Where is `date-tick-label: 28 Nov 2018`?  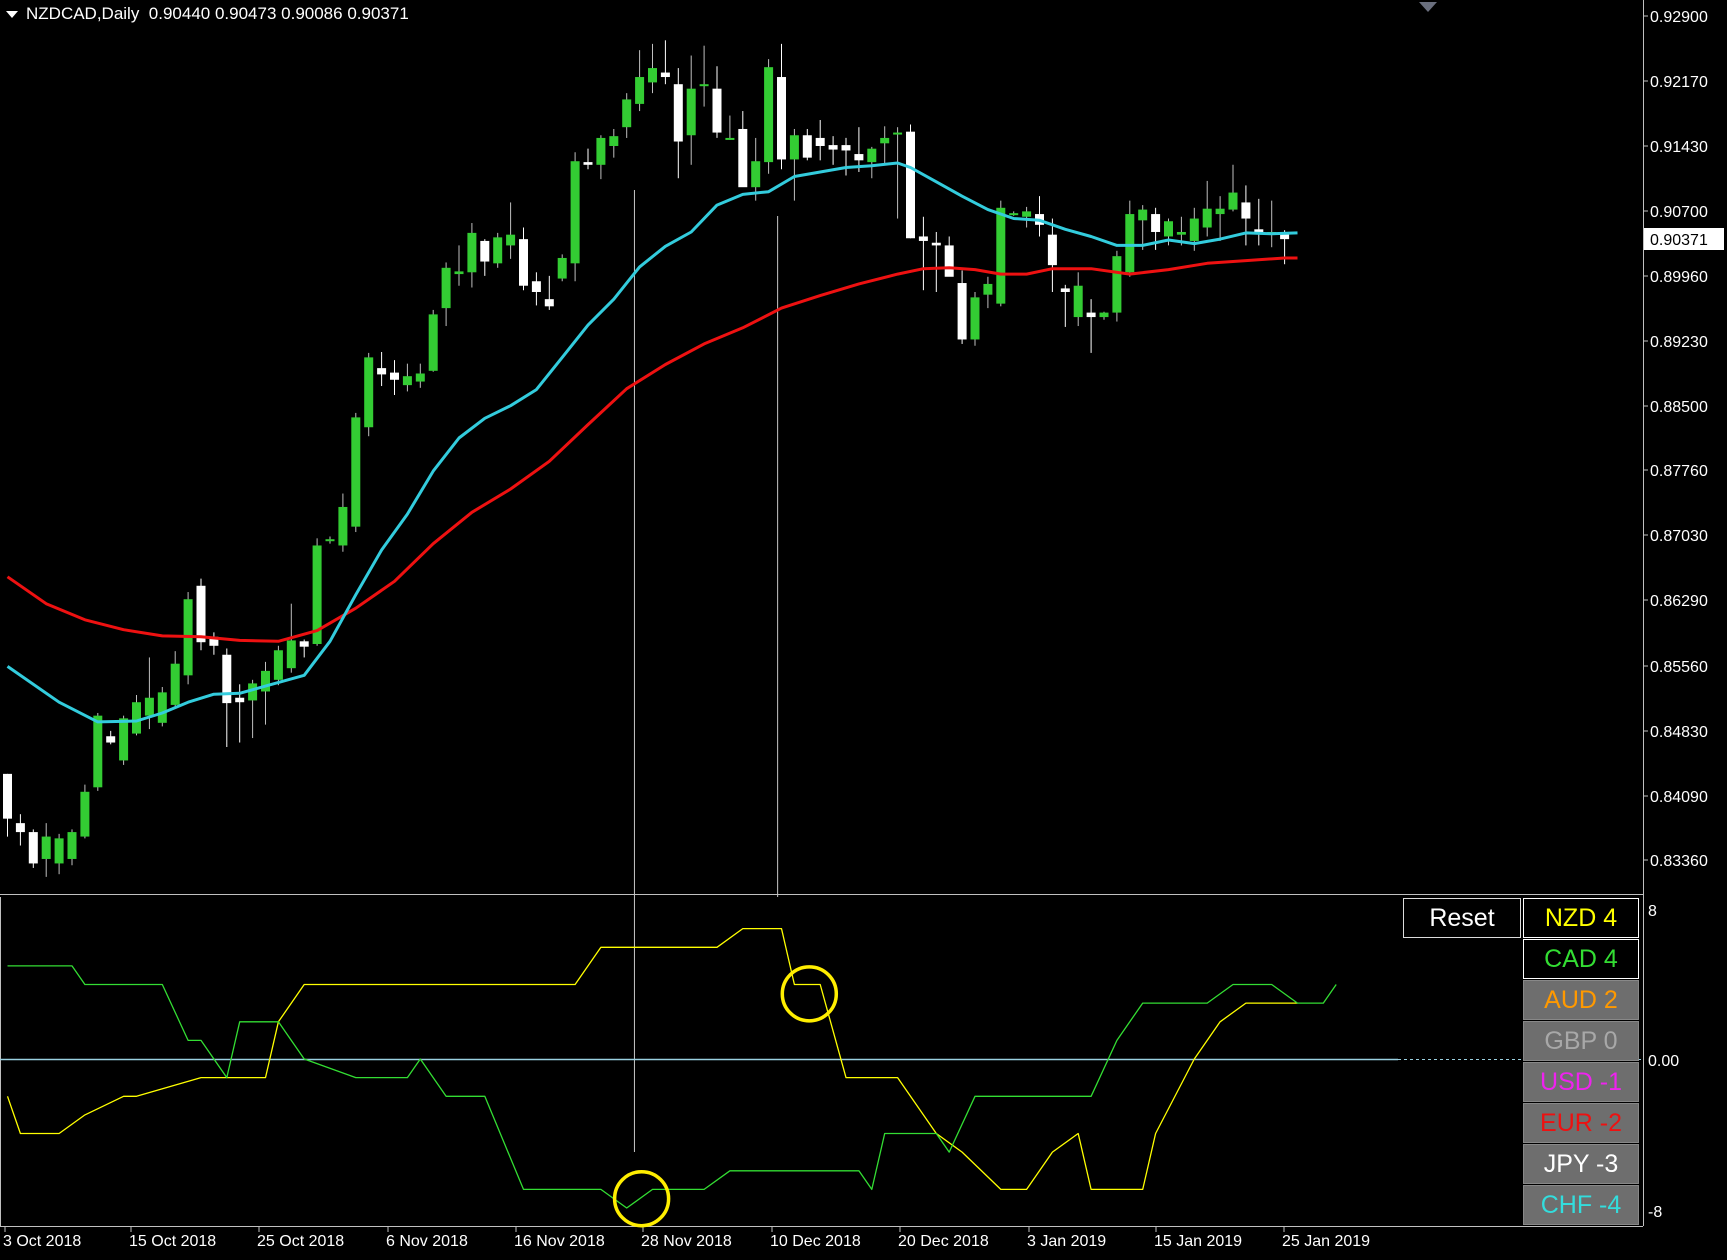
date-tick-label: 28 Nov 2018 is located at coordinates (686, 1241).